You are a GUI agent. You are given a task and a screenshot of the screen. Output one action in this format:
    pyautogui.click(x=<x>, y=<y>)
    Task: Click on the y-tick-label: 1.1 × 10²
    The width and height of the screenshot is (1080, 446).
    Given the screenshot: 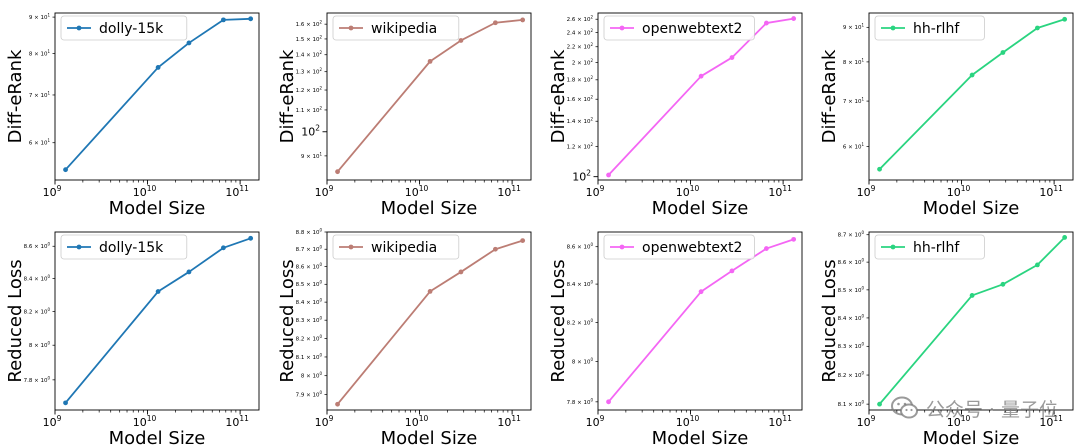 What is the action you would take?
    pyautogui.click(x=309, y=109)
    